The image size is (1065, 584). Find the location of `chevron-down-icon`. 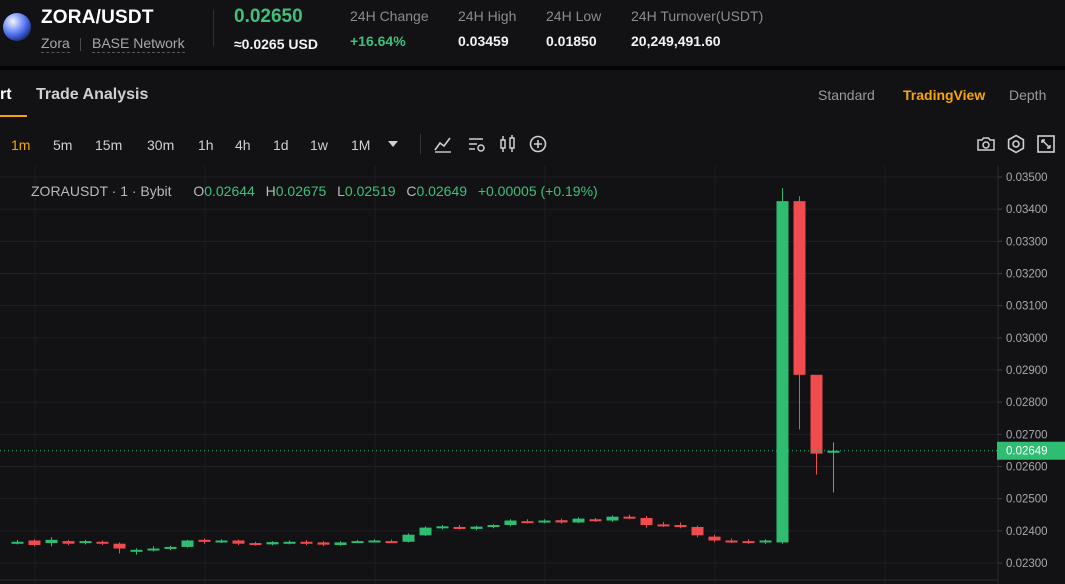

chevron-down-icon is located at coordinates (393, 144).